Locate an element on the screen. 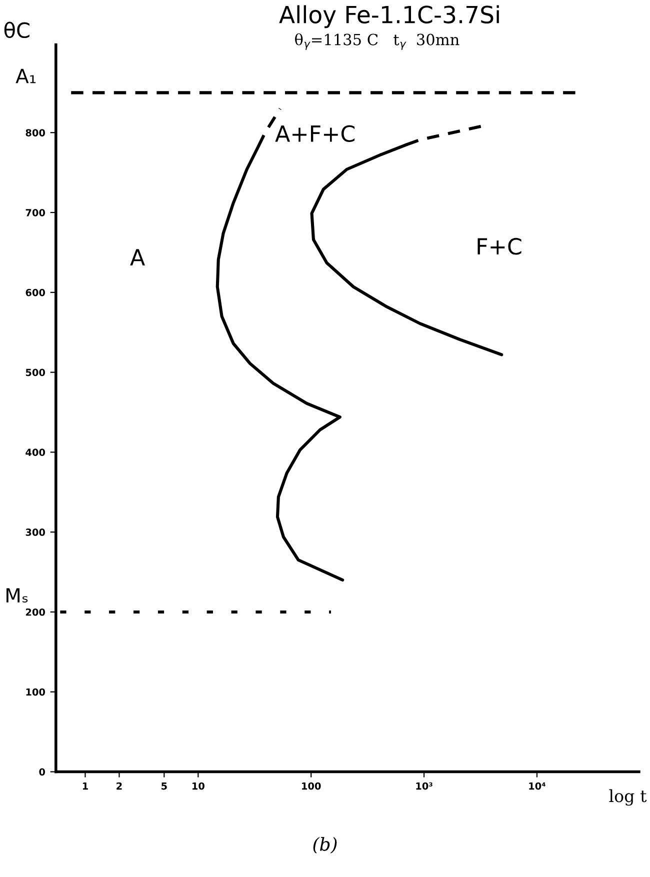 This screenshot has width=650, height=877. y-tick-label: 700 is located at coordinates (36, 212).